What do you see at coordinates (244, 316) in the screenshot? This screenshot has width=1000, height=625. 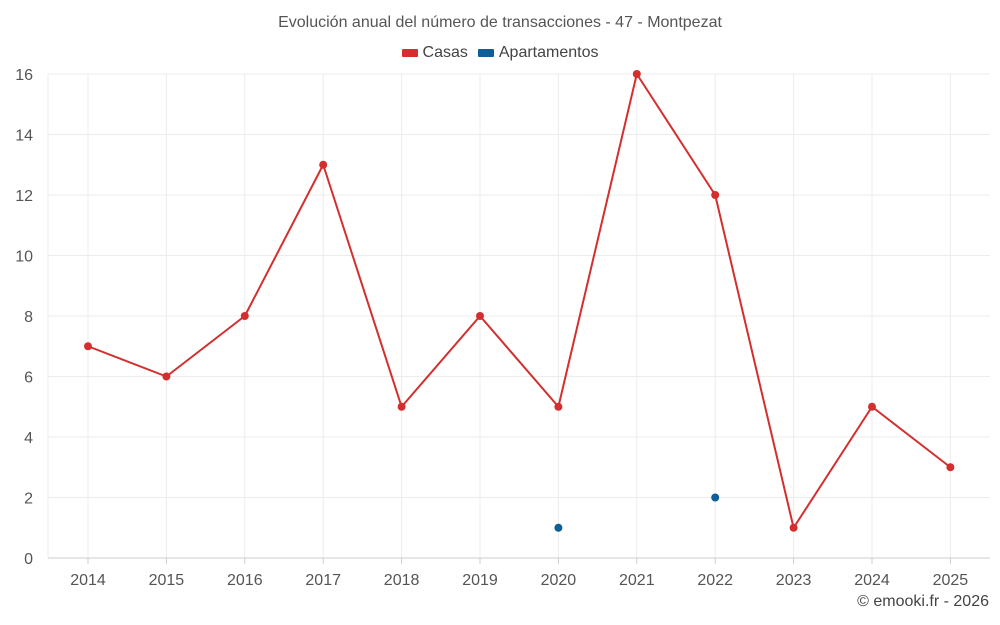 I see `data-point-casas-2016` at bounding box center [244, 316].